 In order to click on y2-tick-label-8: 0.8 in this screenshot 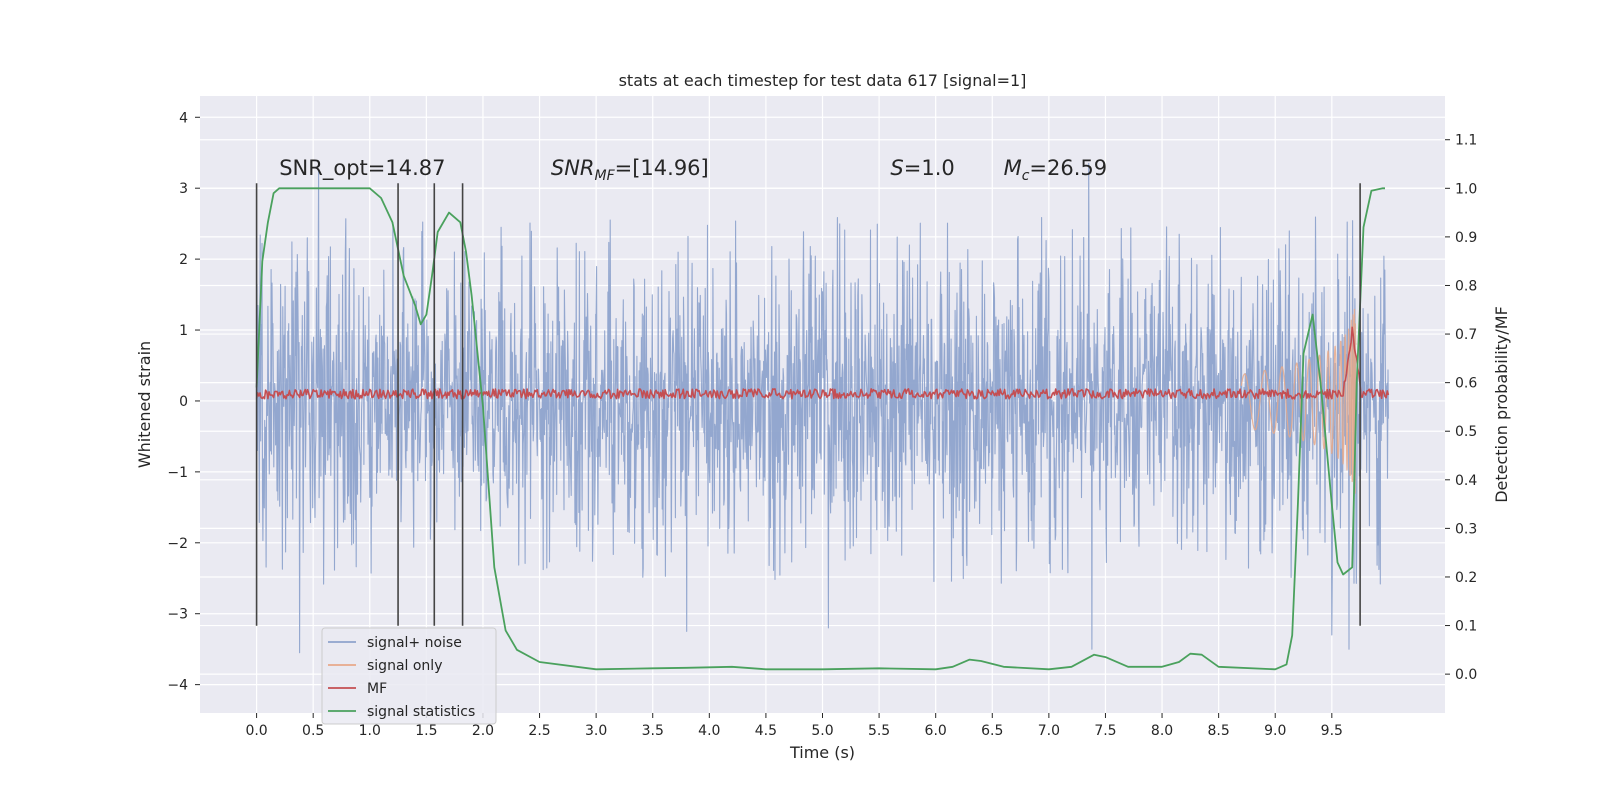, I will do `click(1466, 286)`.